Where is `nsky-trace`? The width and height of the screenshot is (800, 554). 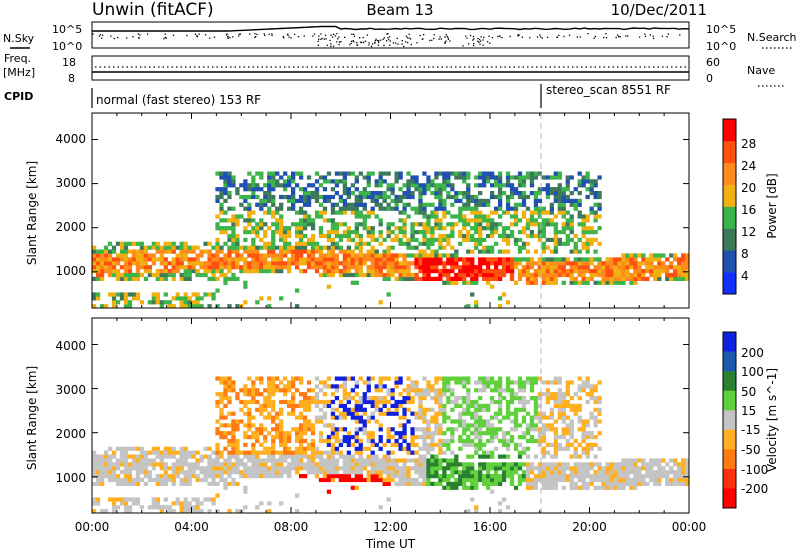 nsky-trace is located at coordinates (391, 28).